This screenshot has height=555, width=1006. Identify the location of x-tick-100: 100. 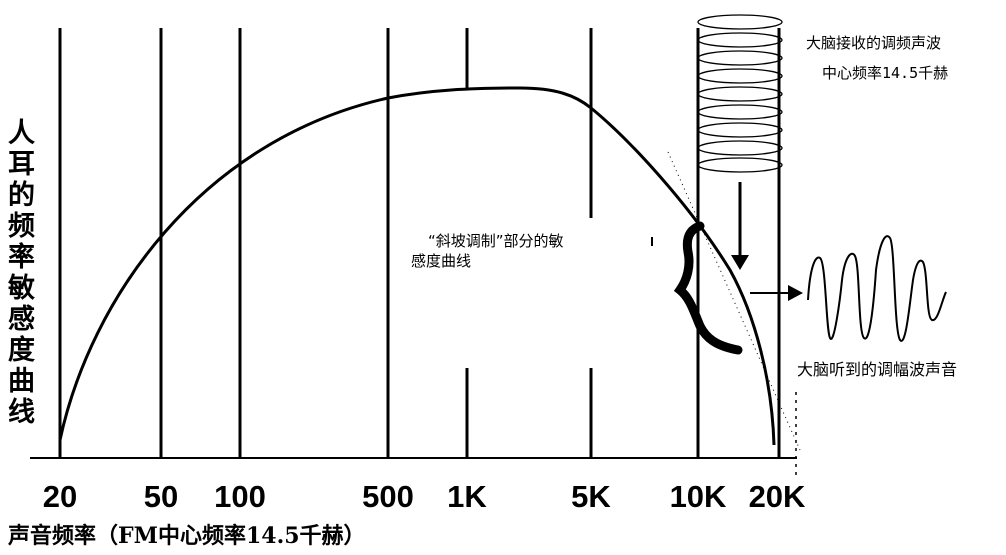
(240, 496).